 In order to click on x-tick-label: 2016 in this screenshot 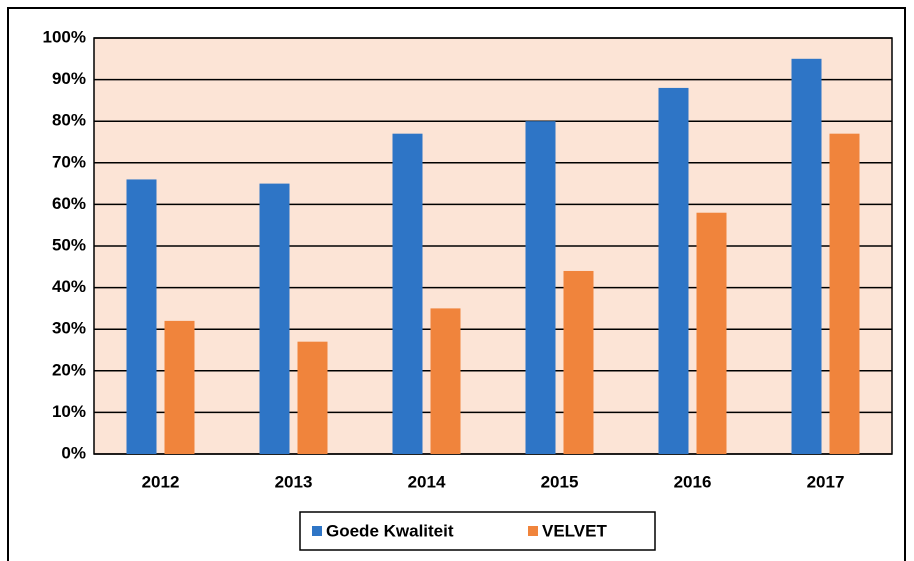, I will do `click(693, 481)`.